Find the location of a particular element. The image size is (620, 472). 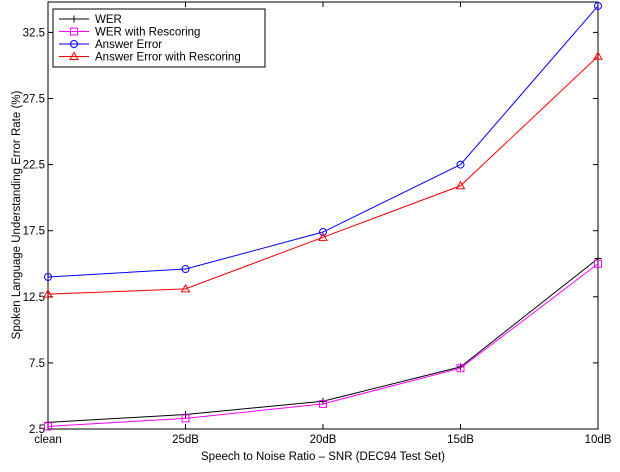

y-tick-label: 7.5 is located at coordinates (37, 364).